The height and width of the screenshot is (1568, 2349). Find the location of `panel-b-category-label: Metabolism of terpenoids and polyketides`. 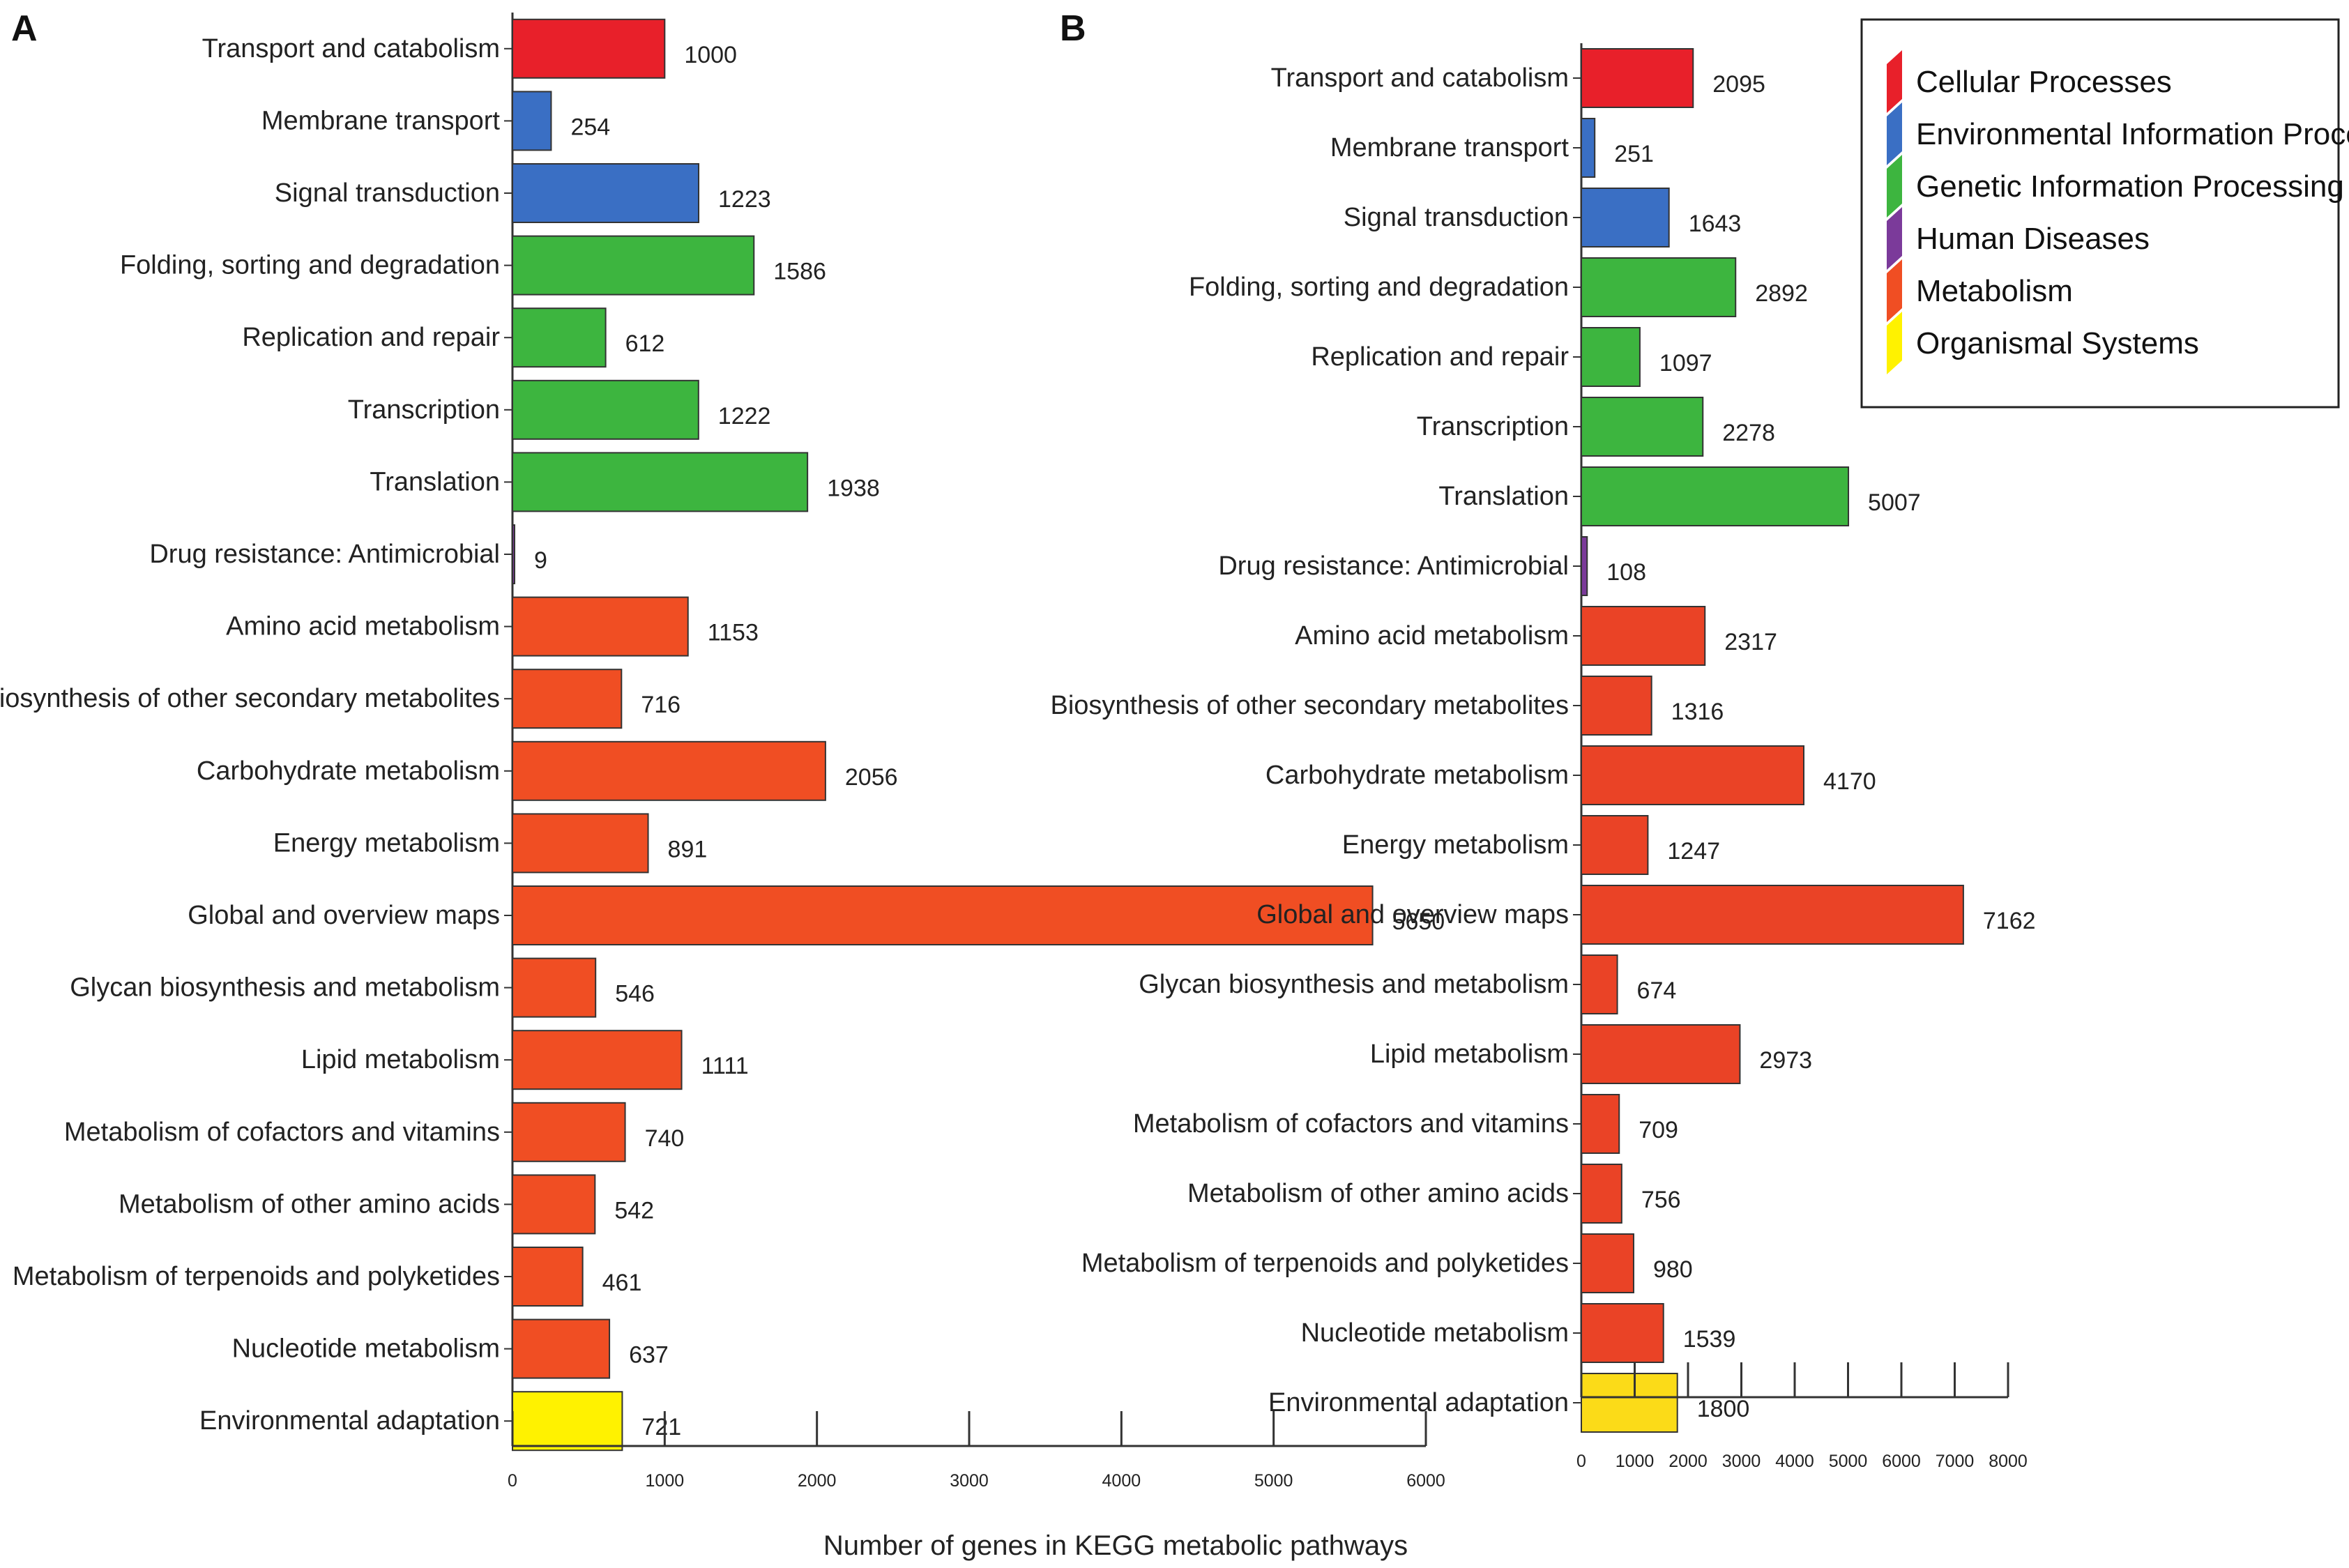

panel-b-category-label: Metabolism of terpenoids and polyketides is located at coordinates (1325, 1263).